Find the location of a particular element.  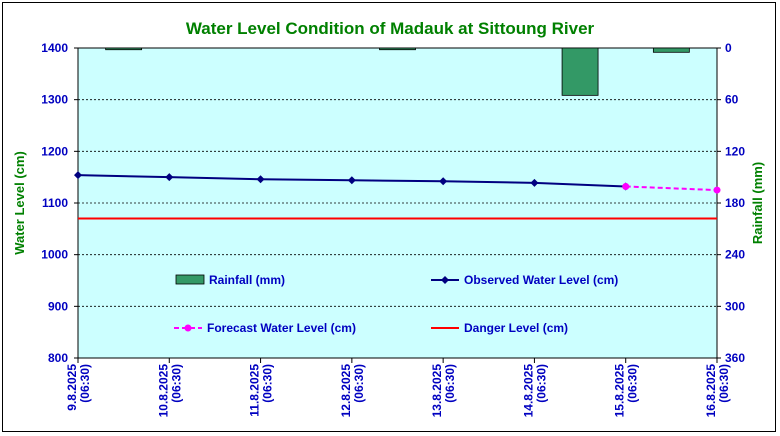

y-axis-ticks: 1400 1300 1200 1100 1000 900 800 is located at coordinates (54, 203).